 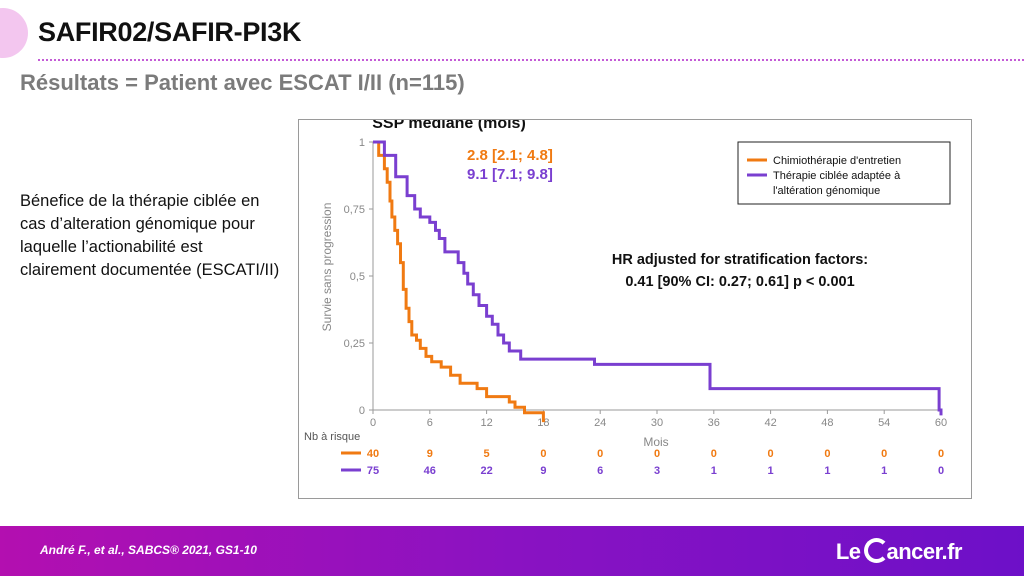 I want to click on hr-annotation-line-2: 0.41 [90% CI: 0.27; 0.61] p < 0.001, so click(x=739, y=282).